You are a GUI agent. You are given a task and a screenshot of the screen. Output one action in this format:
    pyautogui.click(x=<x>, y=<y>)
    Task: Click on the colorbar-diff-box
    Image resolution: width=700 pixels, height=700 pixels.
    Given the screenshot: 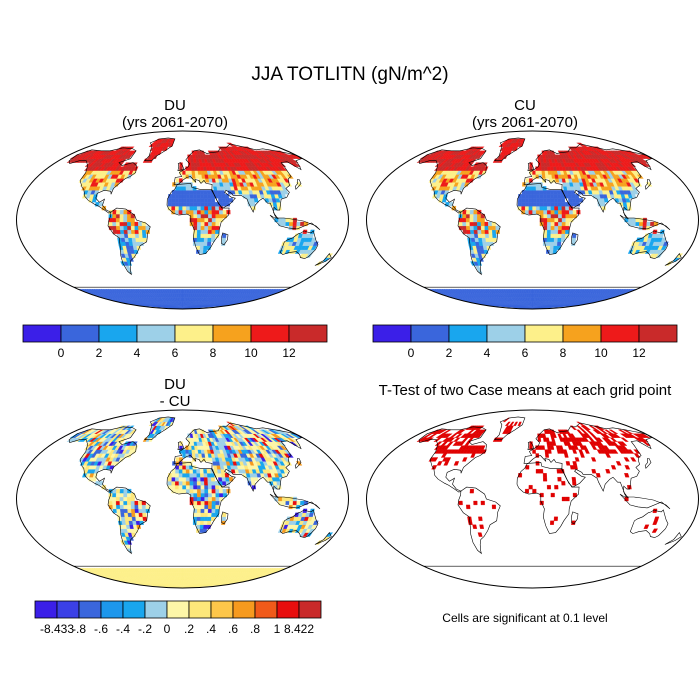 What is the action you would take?
    pyautogui.click(x=244, y=609)
    